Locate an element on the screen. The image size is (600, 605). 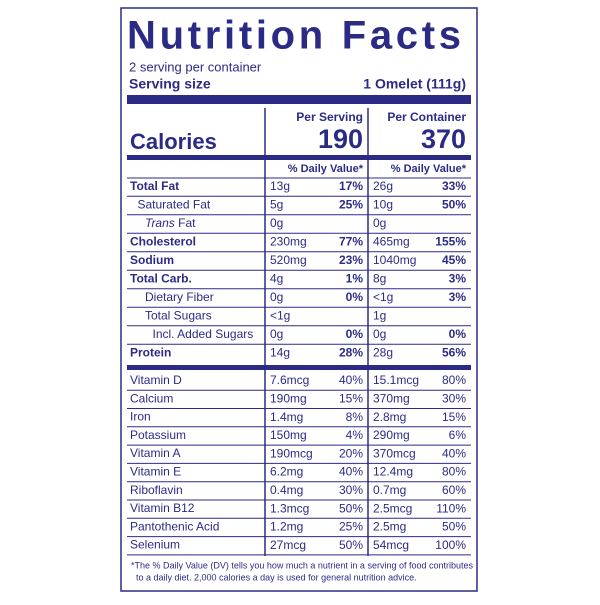
container-amount: 12.4mg is located at coordinates (393, 472).